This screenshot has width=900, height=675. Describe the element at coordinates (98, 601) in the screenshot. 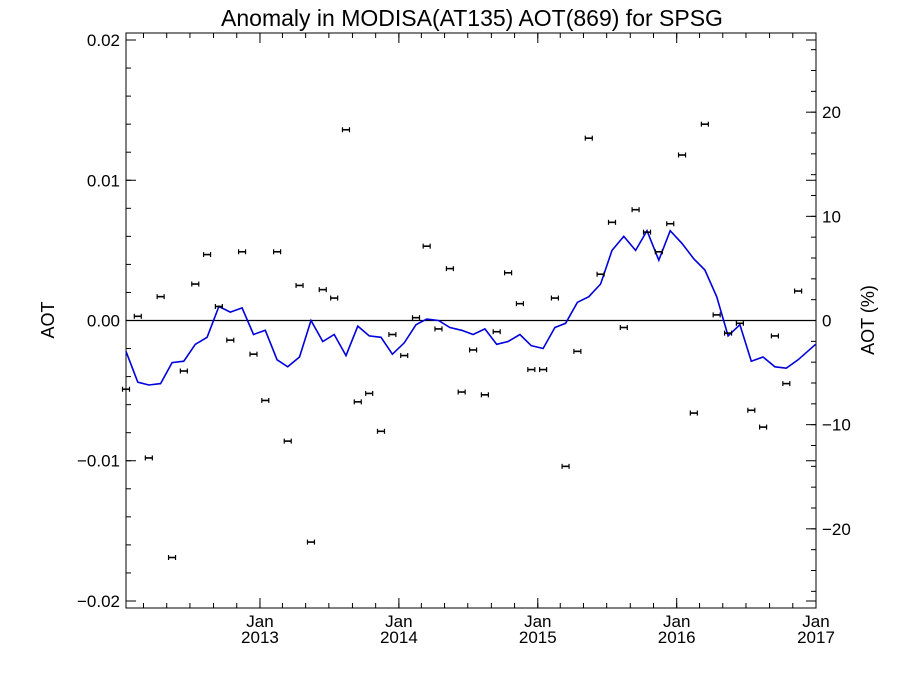

I see `y-tick-label: −0.02` at that location.